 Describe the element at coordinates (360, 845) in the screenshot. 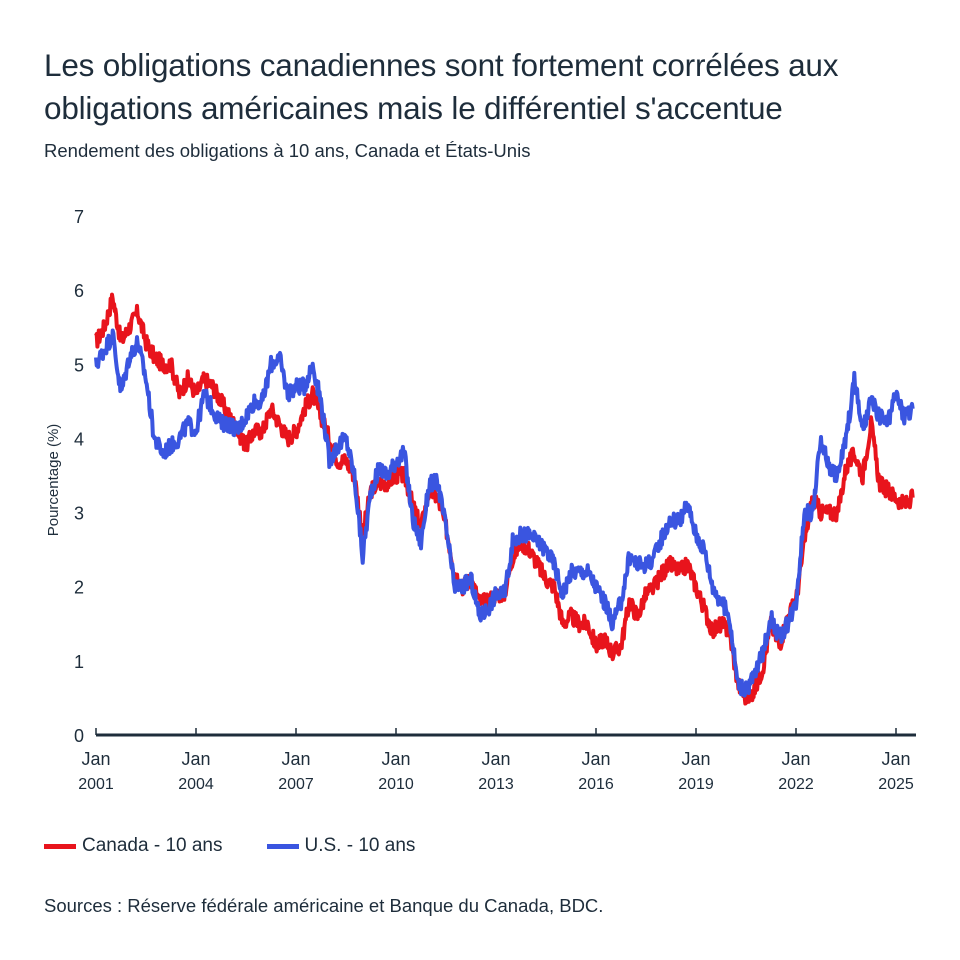

I see `legend-label-us: U.S. - 10 ans` at that location.